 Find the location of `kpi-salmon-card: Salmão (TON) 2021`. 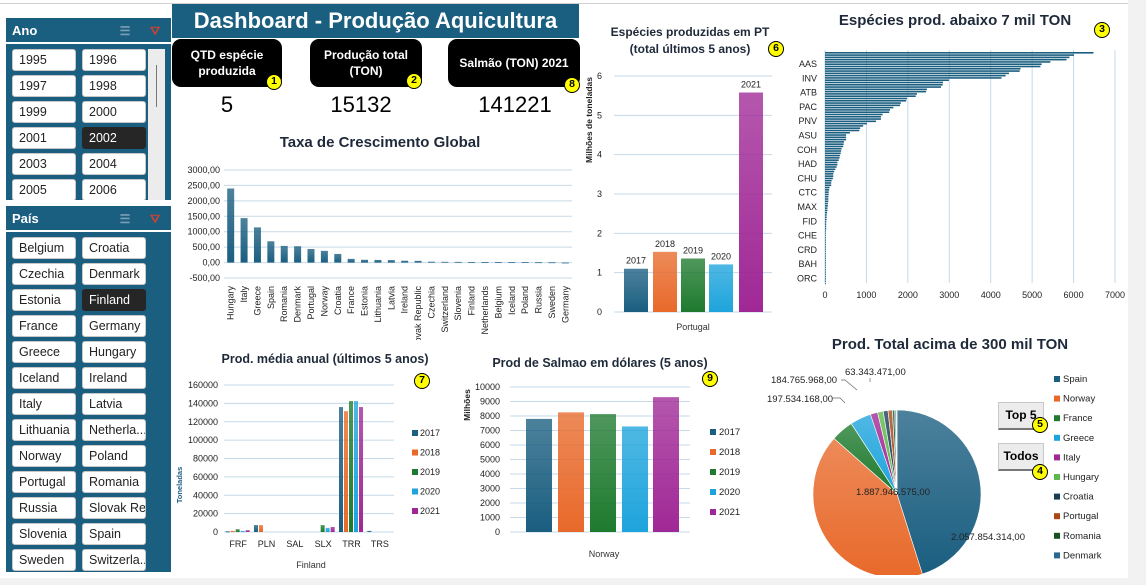

kpi-salmon-card: Salmão (TON) 2021 is located at coordinates (514, 63).